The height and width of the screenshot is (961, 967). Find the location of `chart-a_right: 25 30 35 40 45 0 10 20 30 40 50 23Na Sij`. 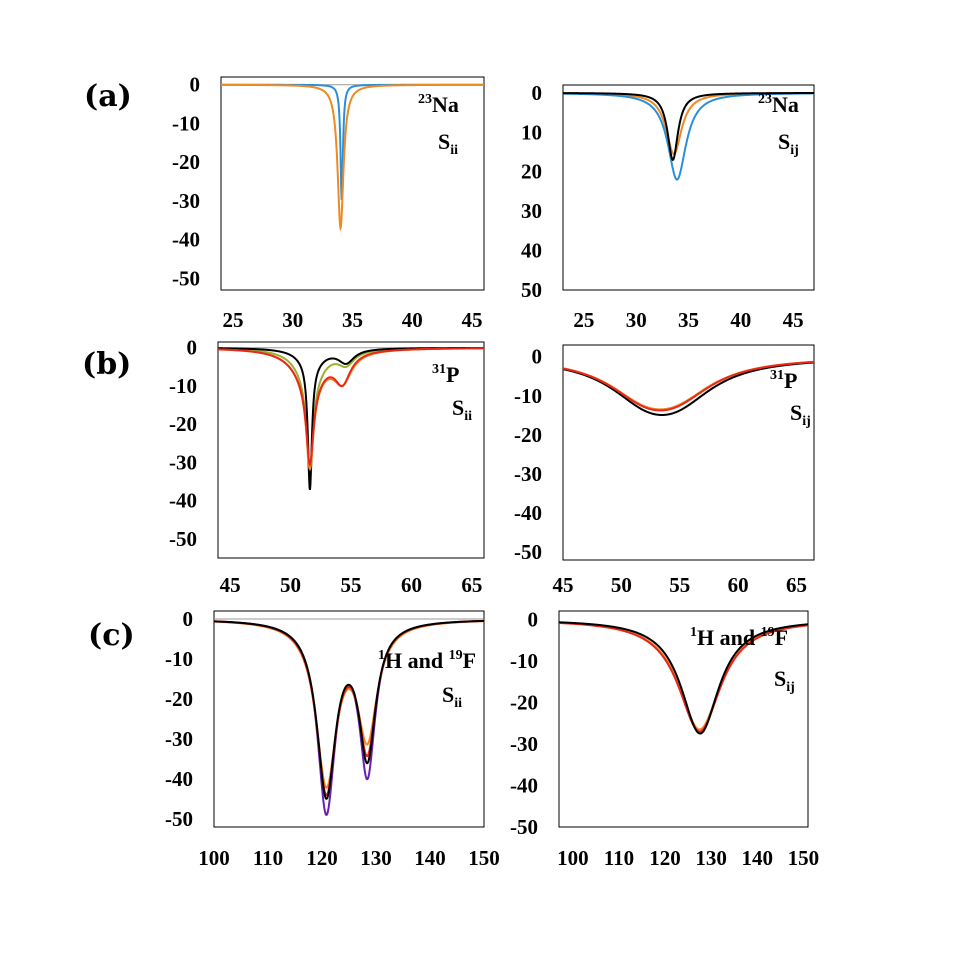

chart-a_right: 25 30 35 40 45 0 10 20 30 40 50 23Na Sij is located at coordinates (668, 206).